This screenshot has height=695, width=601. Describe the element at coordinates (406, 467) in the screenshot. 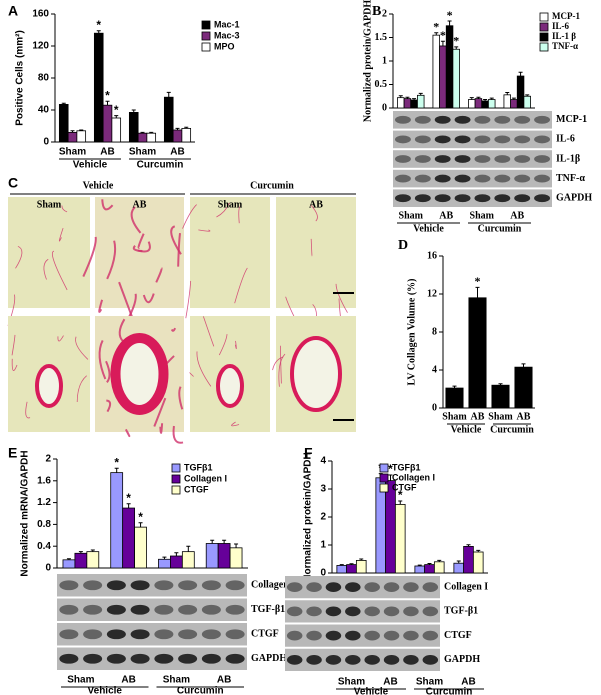

I see `legend-label: TGFβ1` at that location.